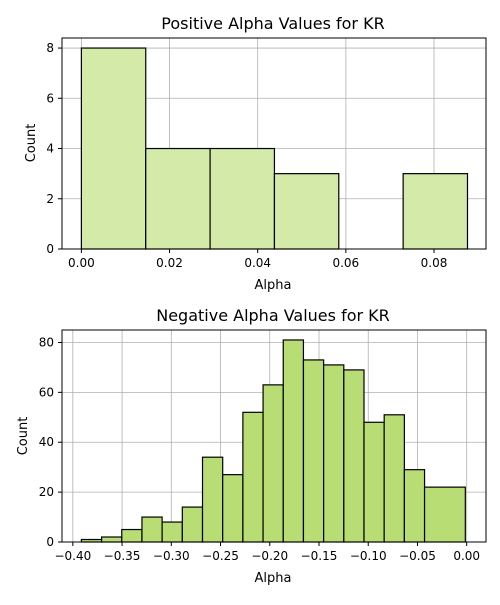 This screenshot has width=500, height=605. What do you see at coordinates (273, 315) in the screenshot?
I see `chart-title: Negative Alpha Values for KR` at bounding box center [273, 315].